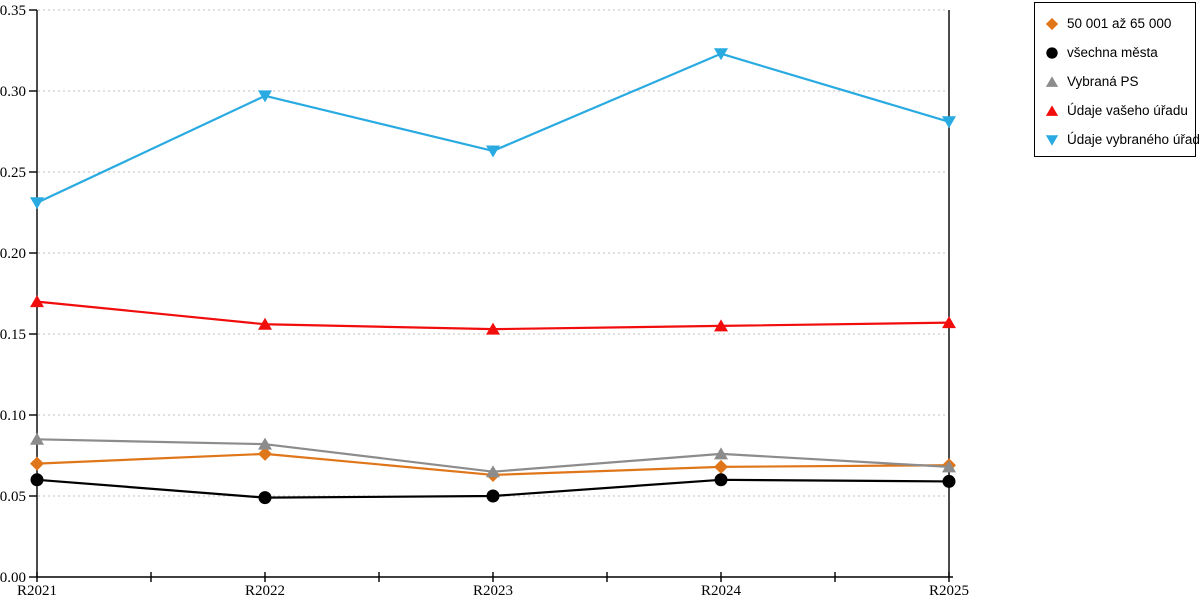  I want to click on x-tick-label: R2023, so click(493, 591).